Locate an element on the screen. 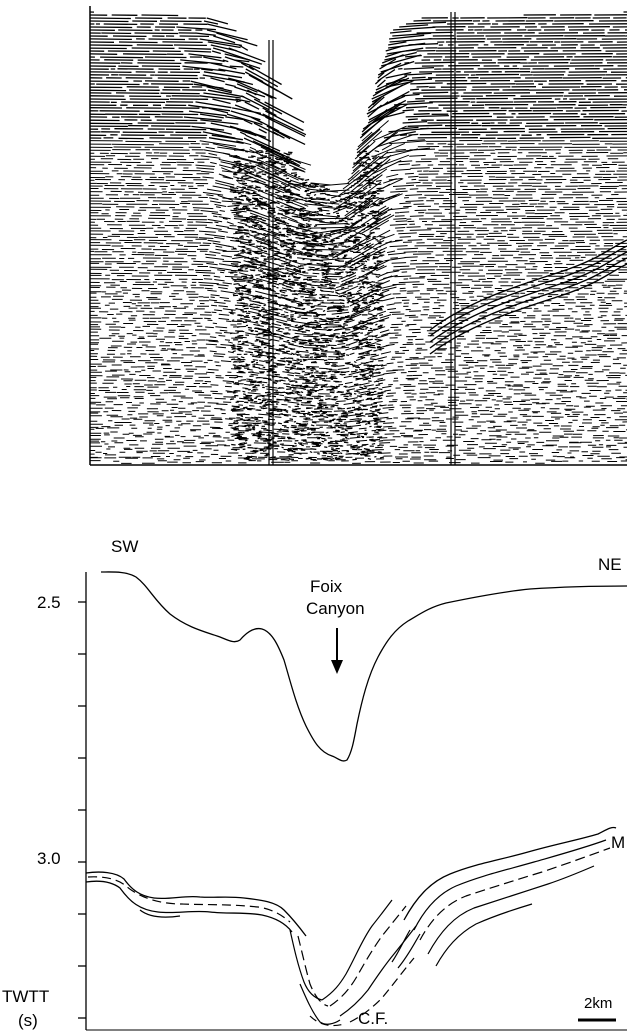 This screenshot has height=1036, width=627. horizon-upper is located at coordinates (196, 904).